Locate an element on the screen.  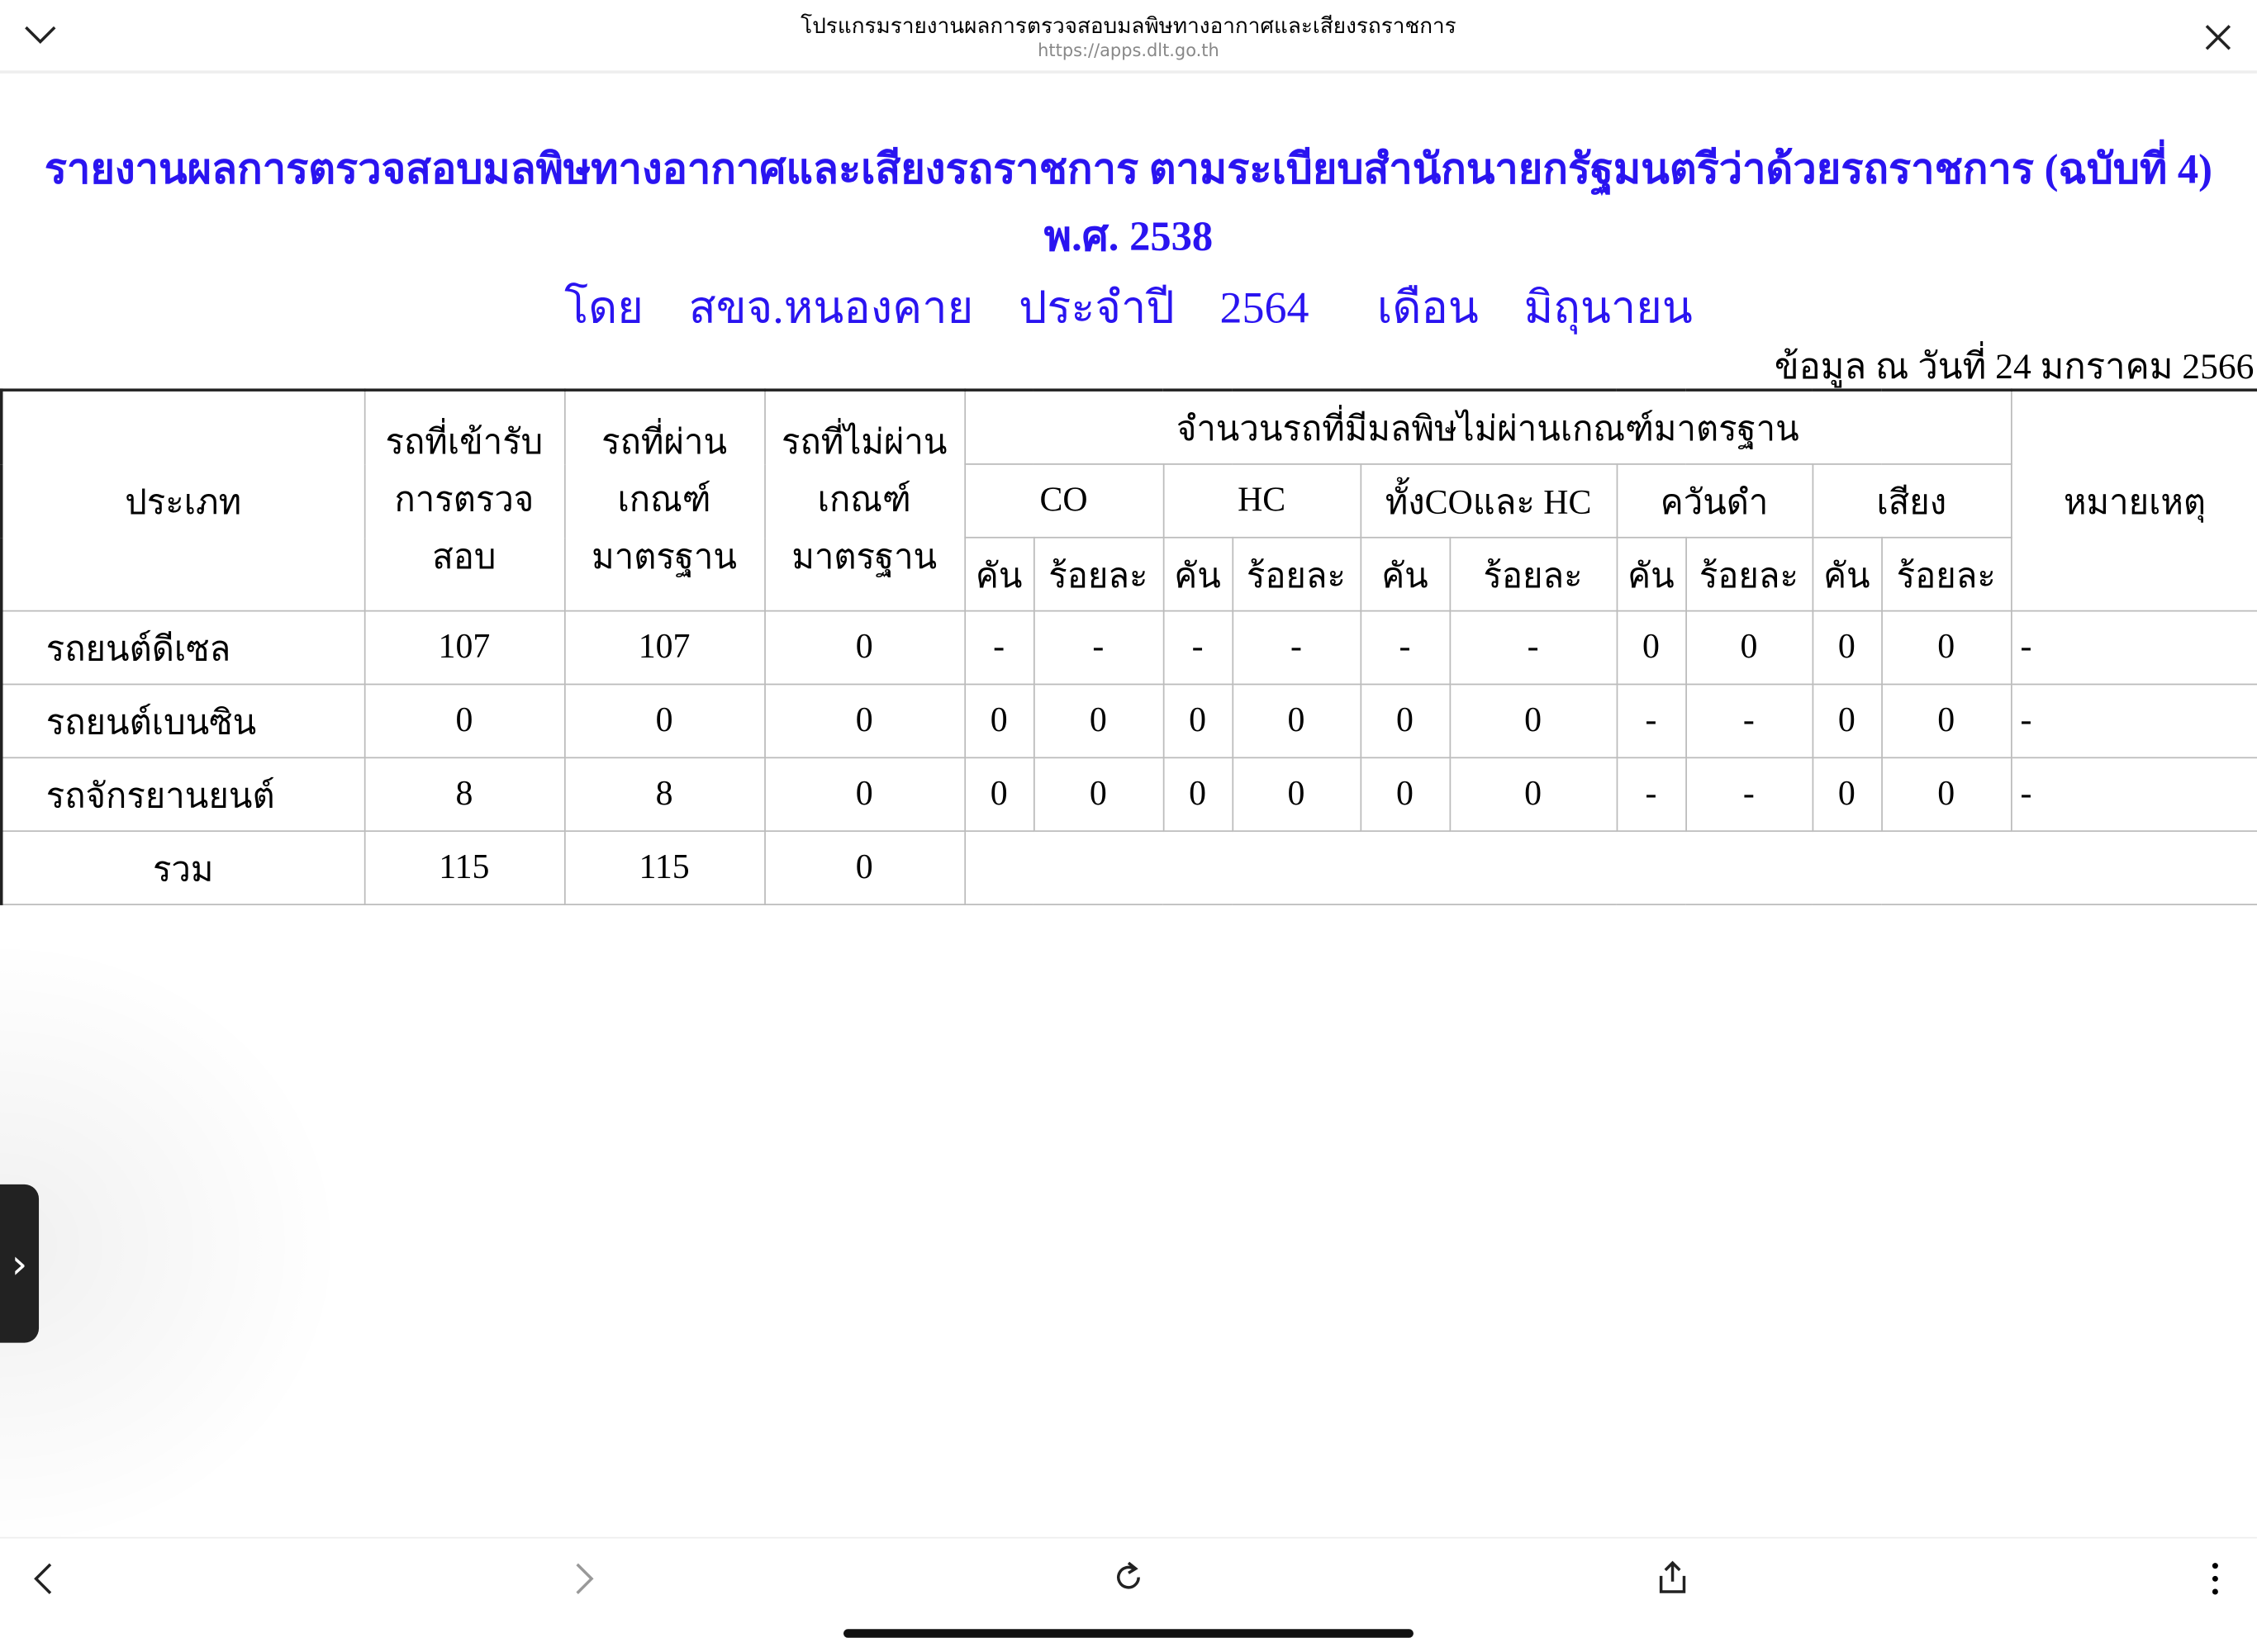
total-label: รวม is located at coordinates (182, 867).